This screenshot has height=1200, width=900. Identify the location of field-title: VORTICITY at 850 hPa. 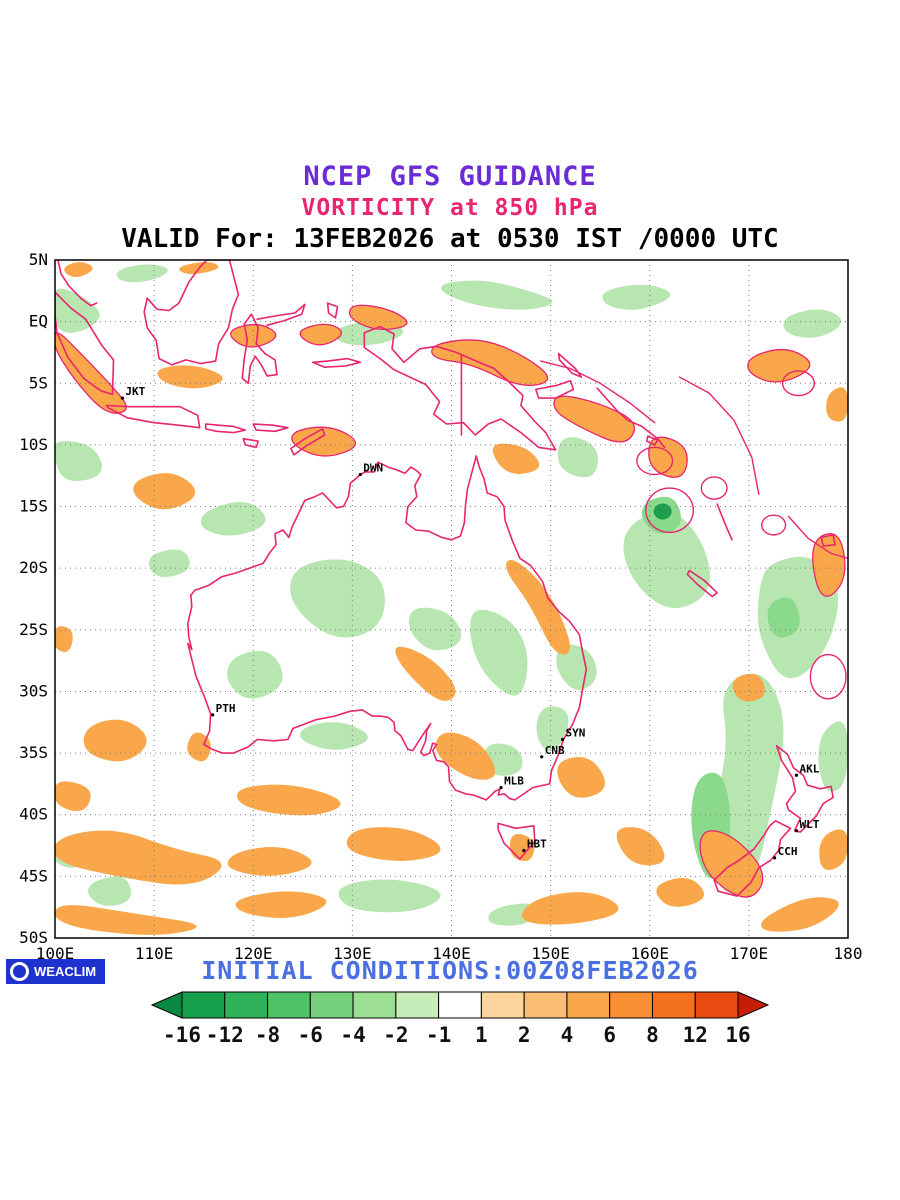
(450, 208).